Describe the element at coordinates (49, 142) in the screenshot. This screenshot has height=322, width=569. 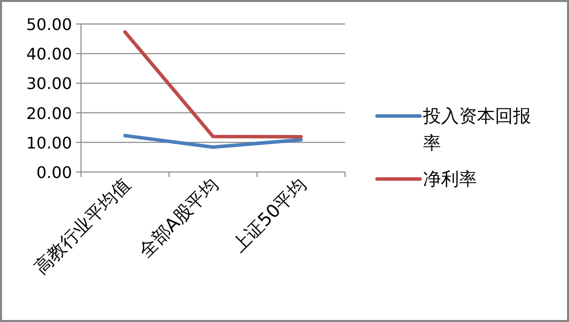
I see `y-tick-label: 10.00` at that location.